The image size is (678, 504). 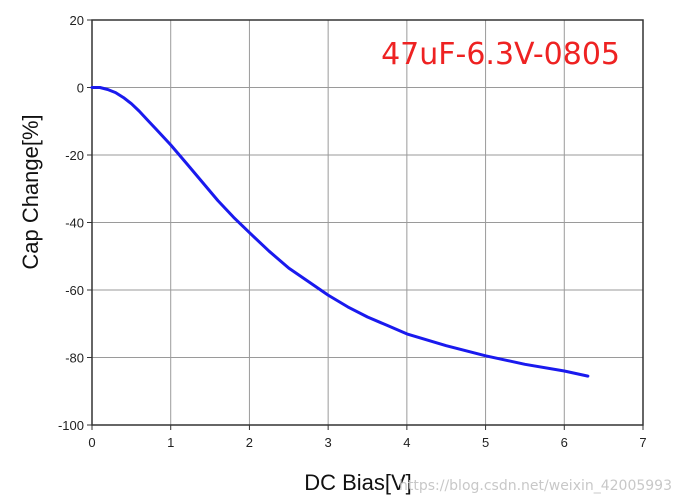 What do you see at coordinates (80, 88) in the screenshot?
I see `y-tick-label: 0` at bounding box center [80, 88].